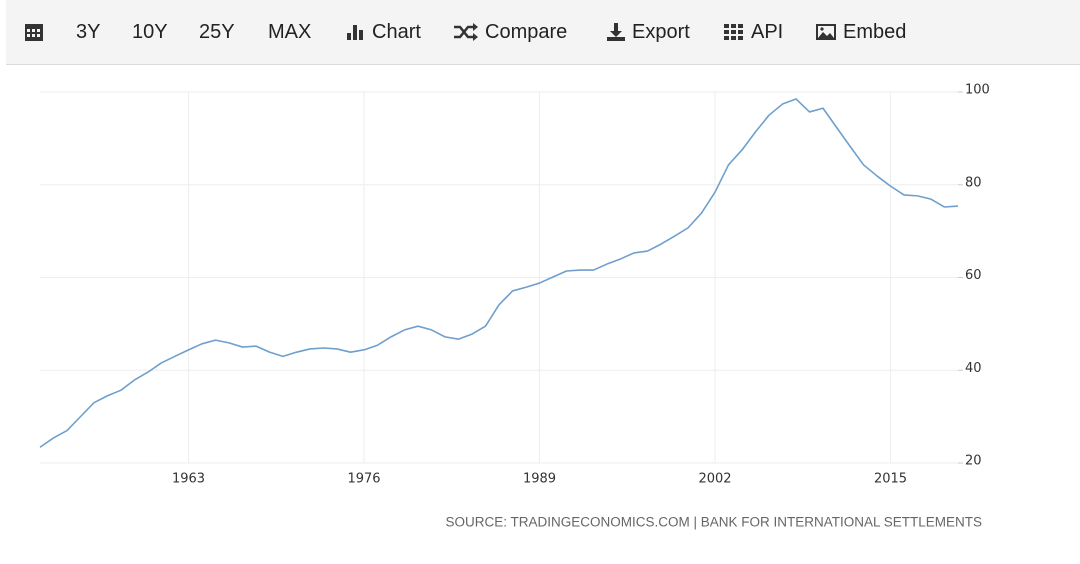  I want to click on compare-icon, so click(466, 32).